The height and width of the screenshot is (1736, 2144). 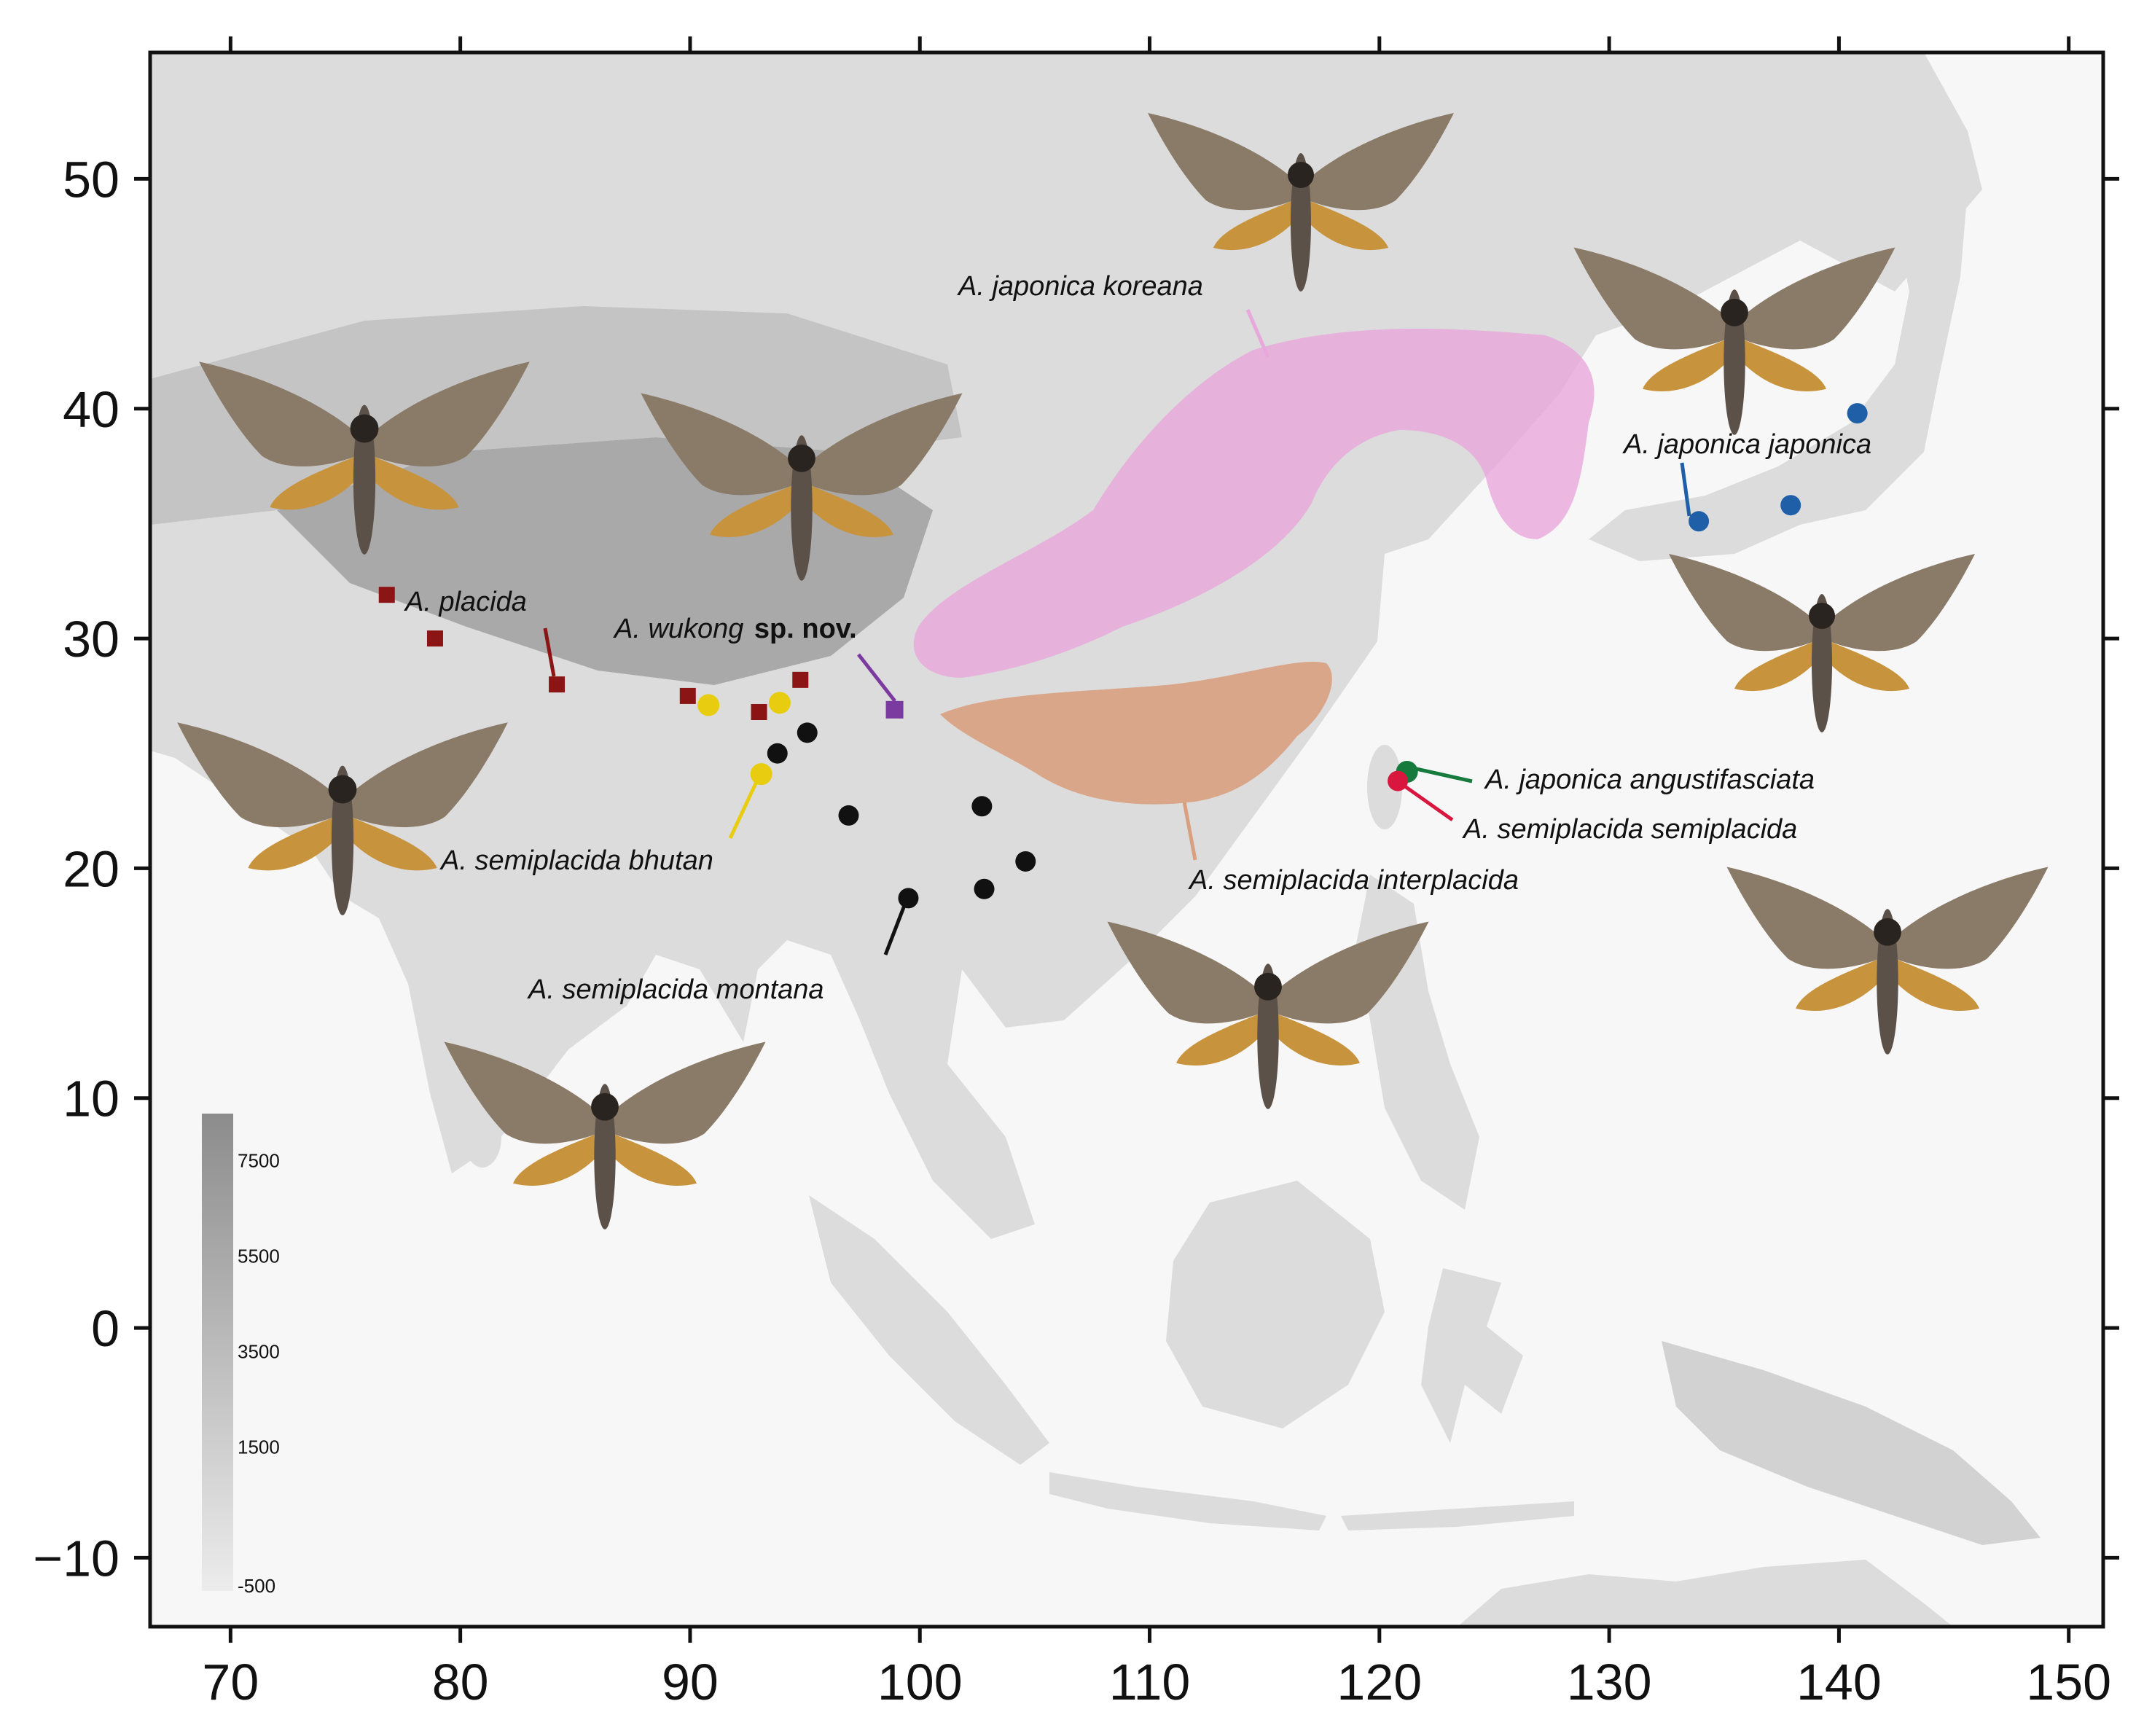 I want to click on label-semiplacida: A. semiplacida semiplacida, so click(x=1629, y=829).